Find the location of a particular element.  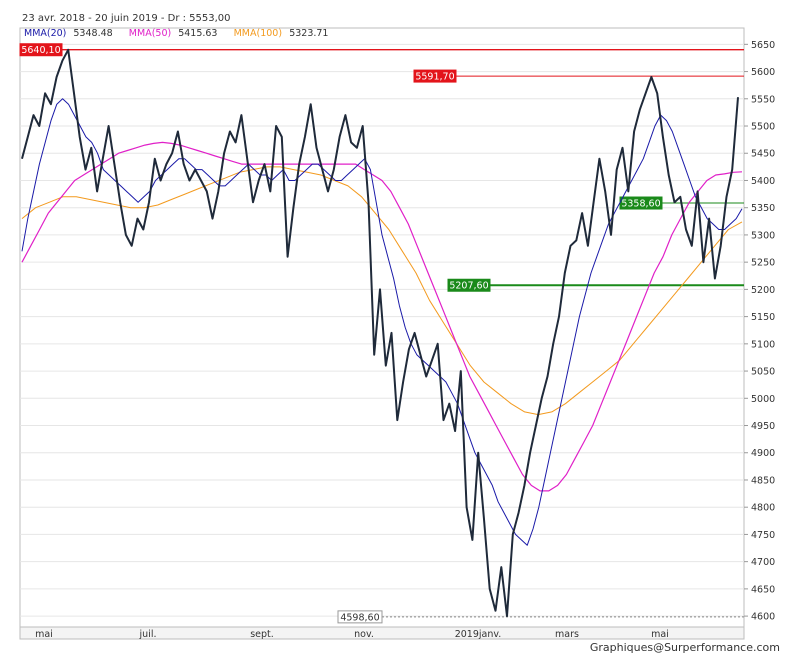

x-axis: mai juil. sept. nov. 2019janv. mars mai is located at coordinates (352, 634).